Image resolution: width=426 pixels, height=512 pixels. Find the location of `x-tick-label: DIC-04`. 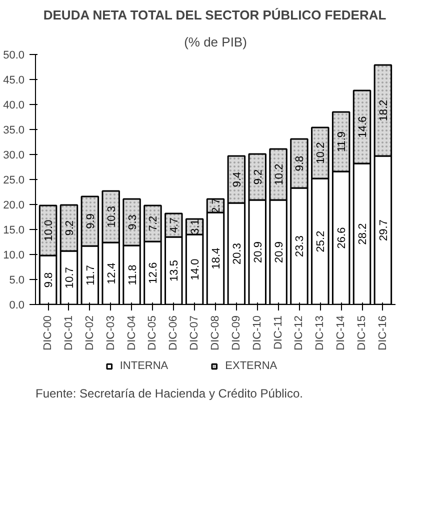

x-tick-label: DIC-04 is located at coordinates (132, 333).